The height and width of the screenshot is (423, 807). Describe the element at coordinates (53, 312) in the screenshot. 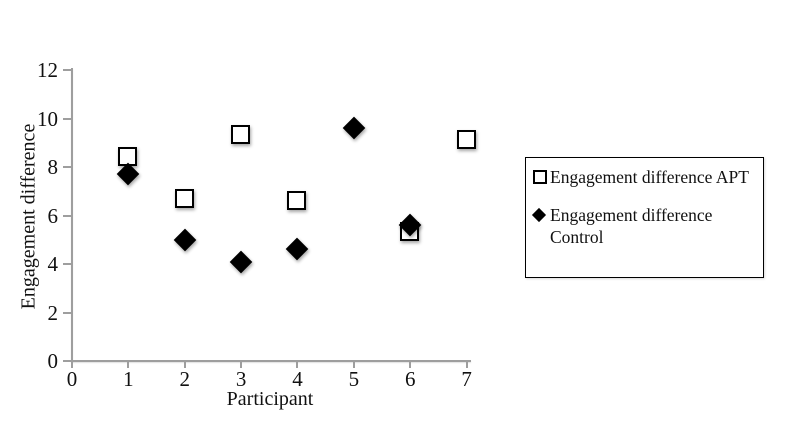

I see `y-tick-label: 2` at that location.